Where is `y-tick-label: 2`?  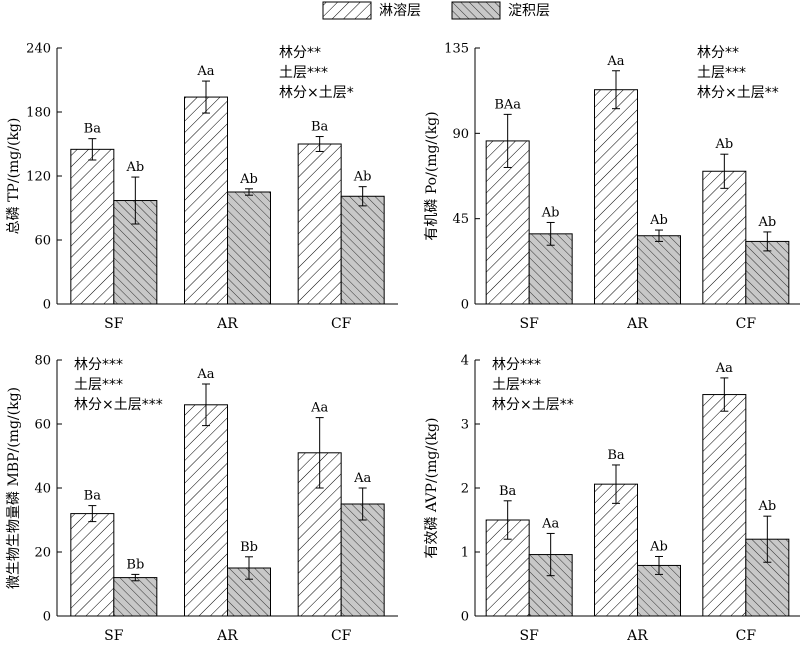 y-tick-label: 2 is located at coordinates (465, 489).